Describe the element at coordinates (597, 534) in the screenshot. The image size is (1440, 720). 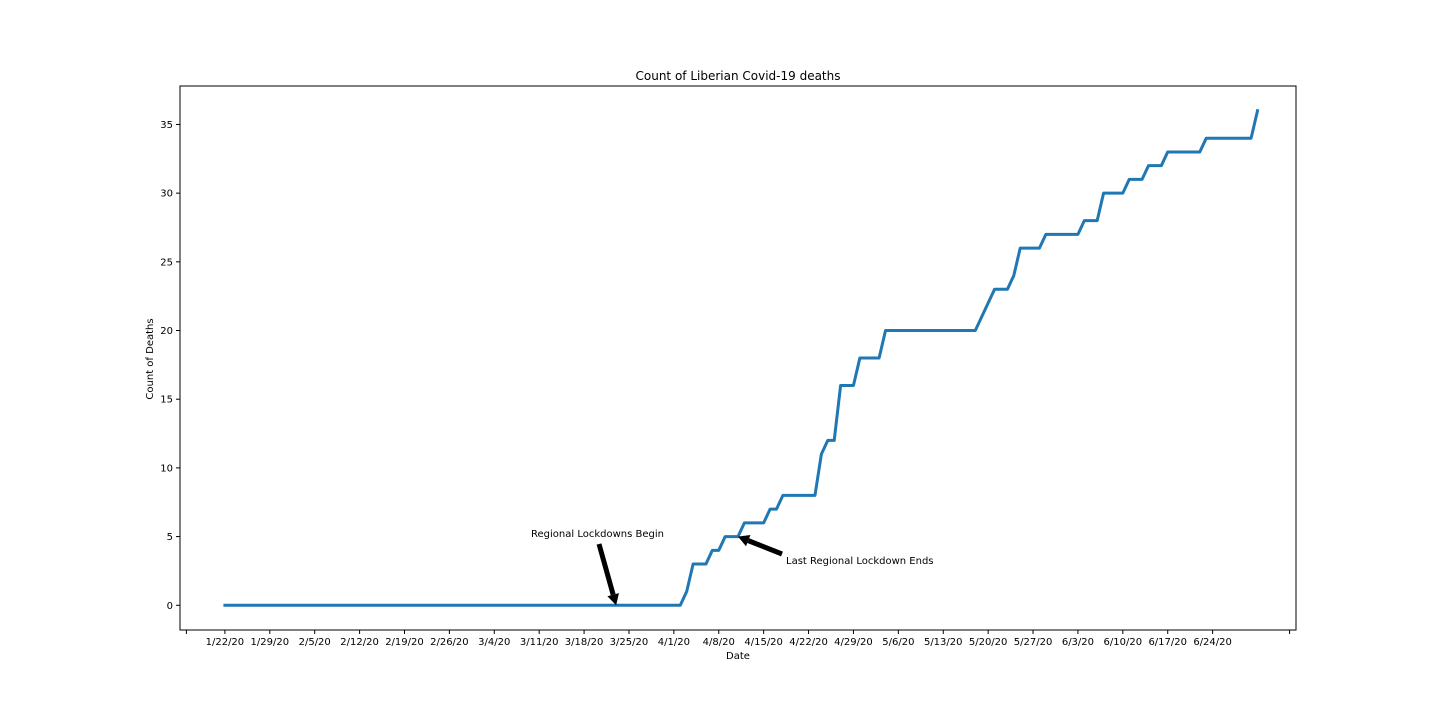
I see `annotation-text-0: Regional Lockdowns Begin` at that location.